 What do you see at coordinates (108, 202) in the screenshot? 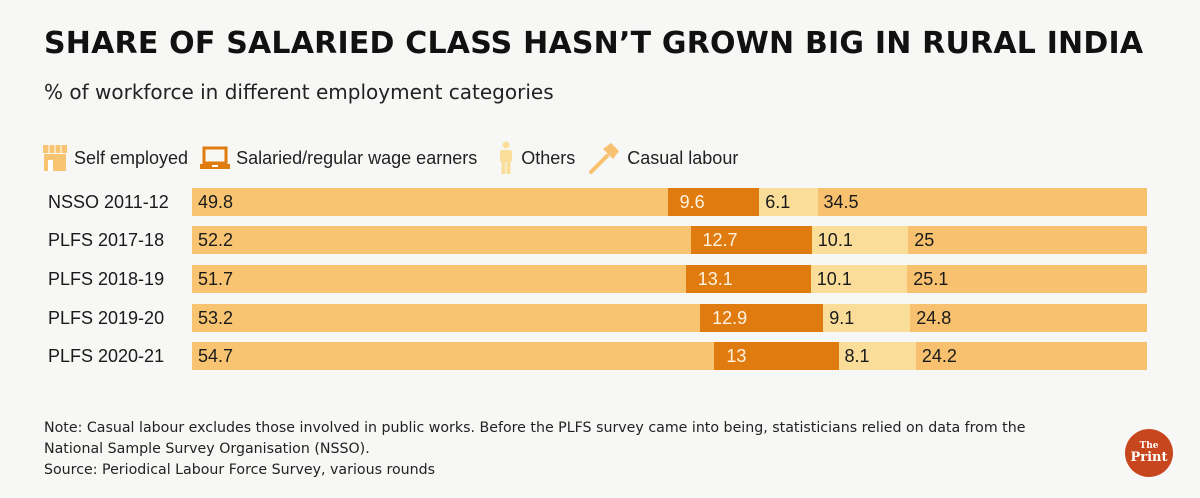
I see `category-label: NSSO 2011-12` at bounding box center [108, 202].